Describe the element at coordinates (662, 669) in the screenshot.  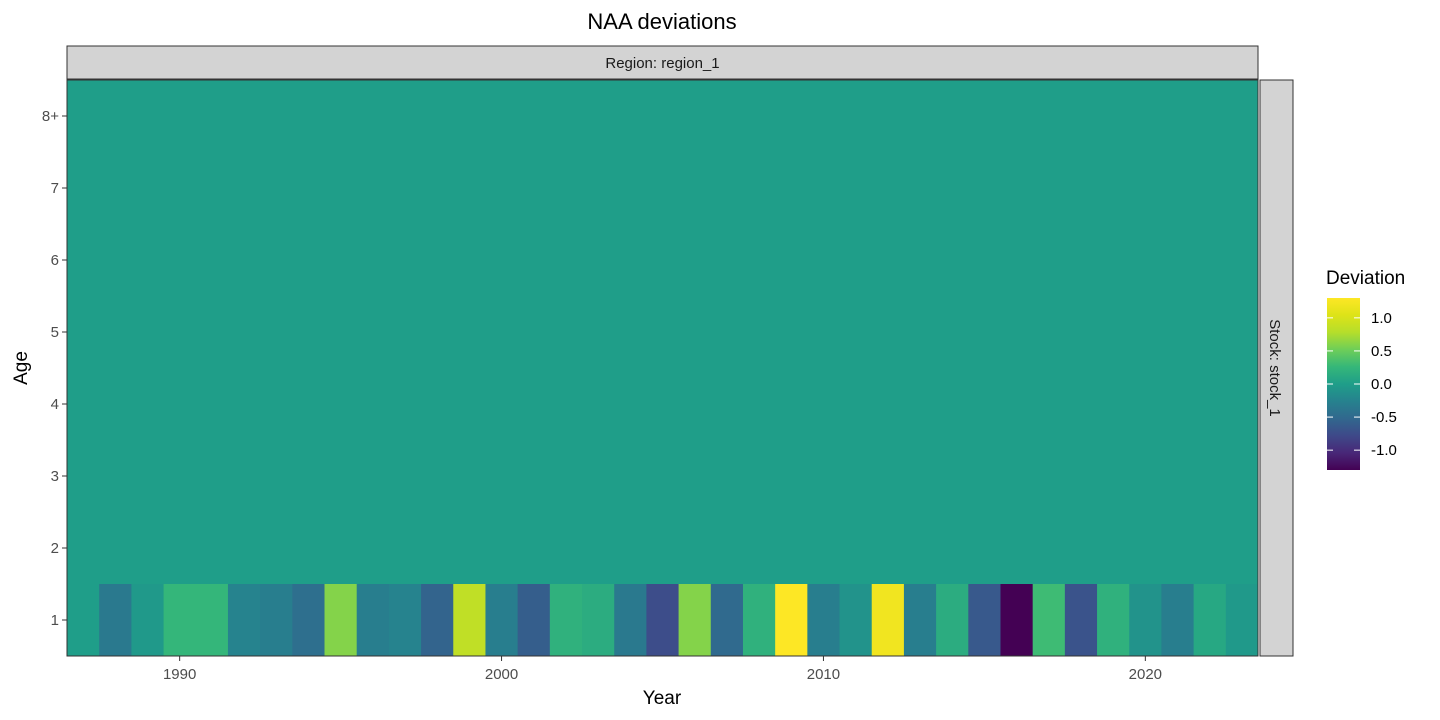
I see `x-axis: 1990 2000 2010 2020` at that location.